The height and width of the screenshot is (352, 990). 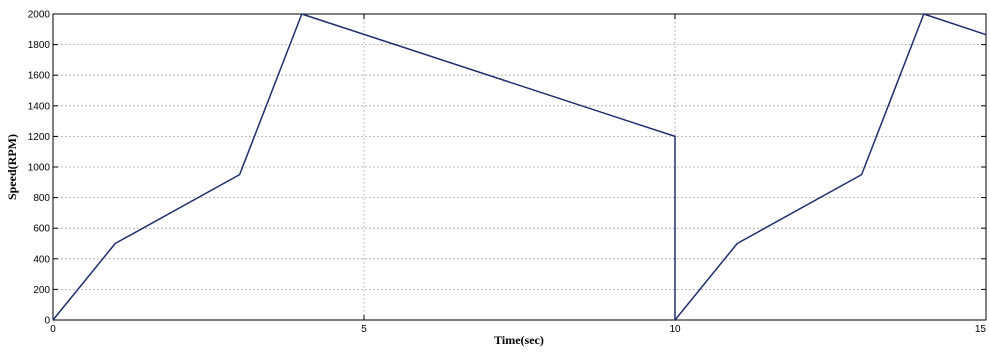 What do you see at coordinates (41, 290) in the screenshot?
I see `y-tick-label: 200` at bounding box center [41, 290].